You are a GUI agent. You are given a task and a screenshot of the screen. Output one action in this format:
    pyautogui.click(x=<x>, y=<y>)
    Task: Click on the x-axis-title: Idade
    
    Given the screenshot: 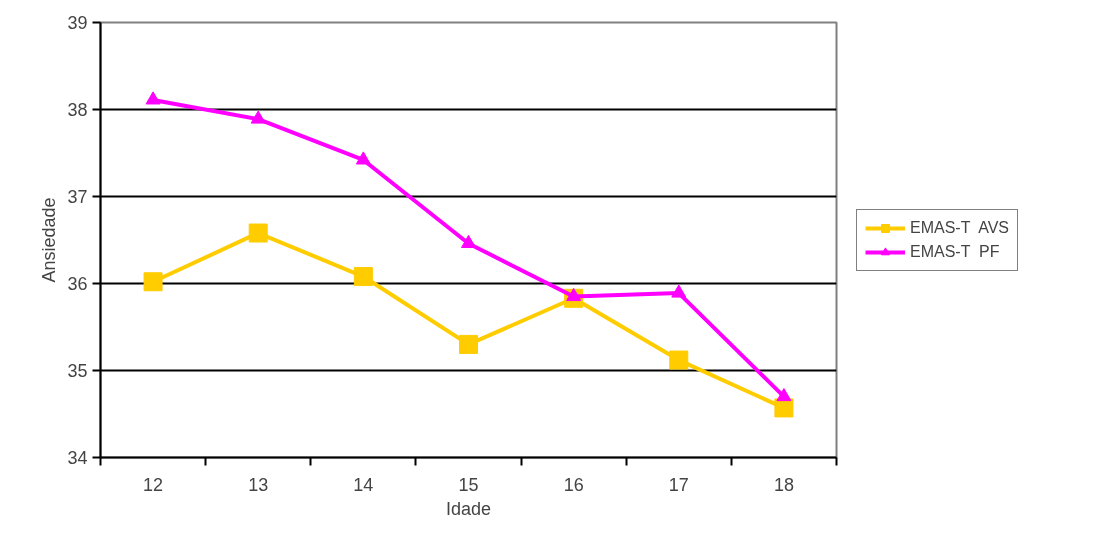 What is the action you would take?
    pyautogui.click(x=468, y=508)
    